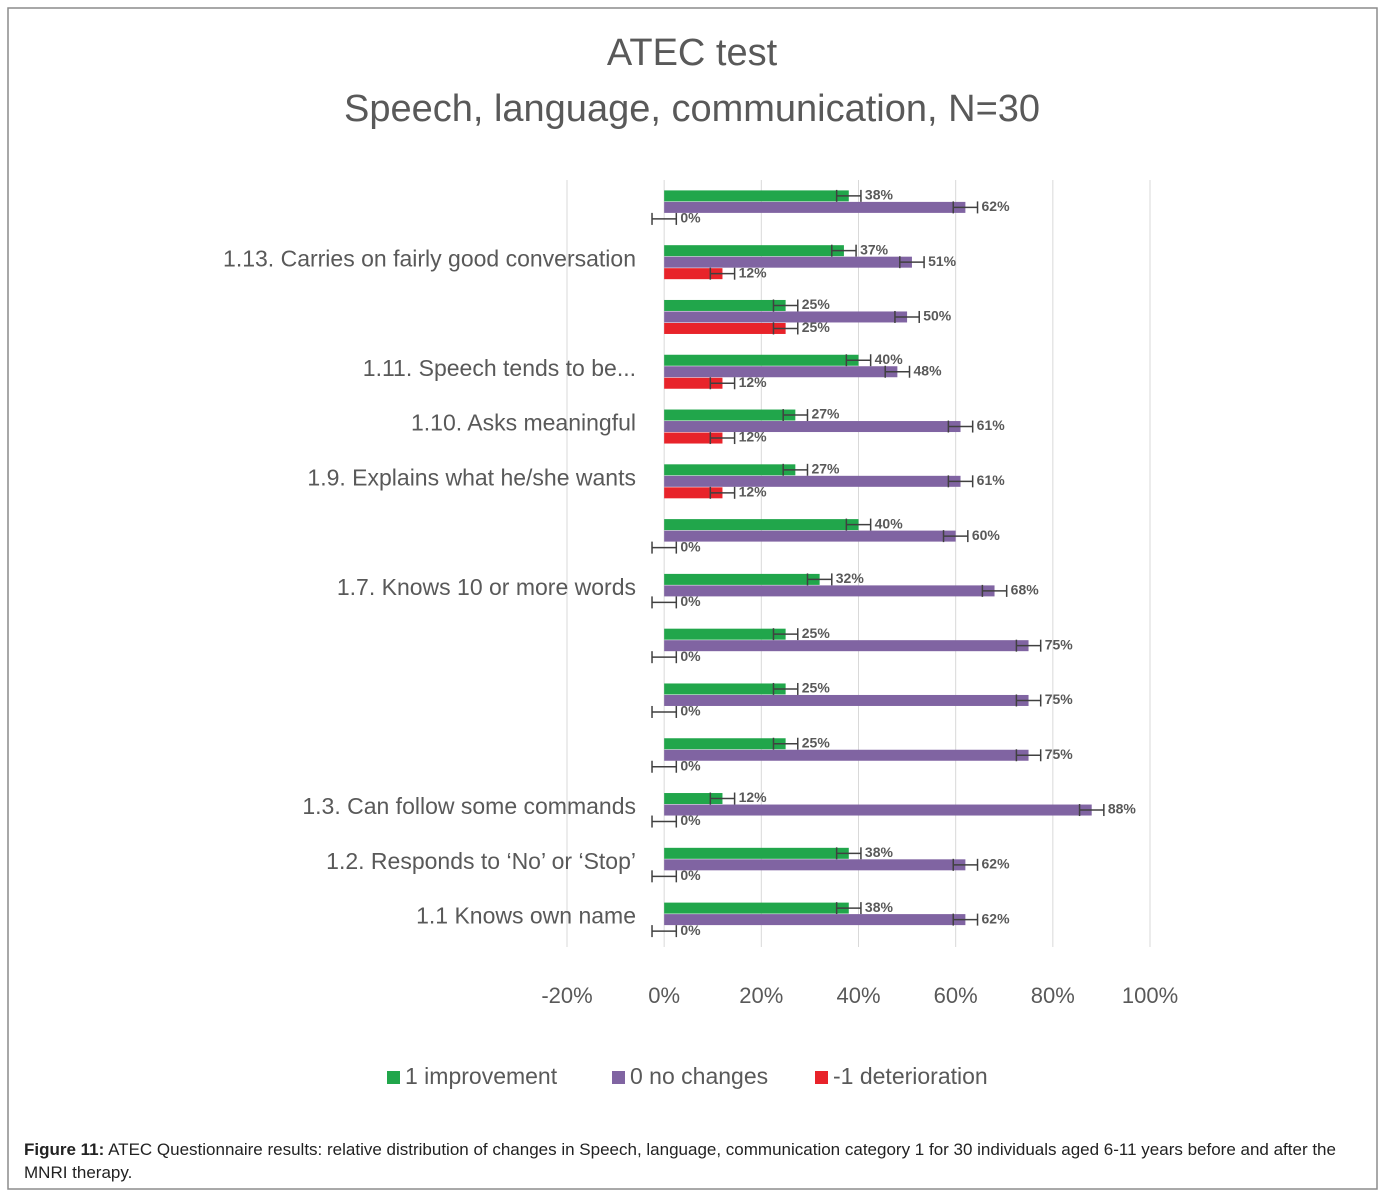 The height and width of the screenshot is (1197, 1385). Describe the element at coordinates (956, 995) in the screenshot. I see `x-tick-label: 60%` at that location.